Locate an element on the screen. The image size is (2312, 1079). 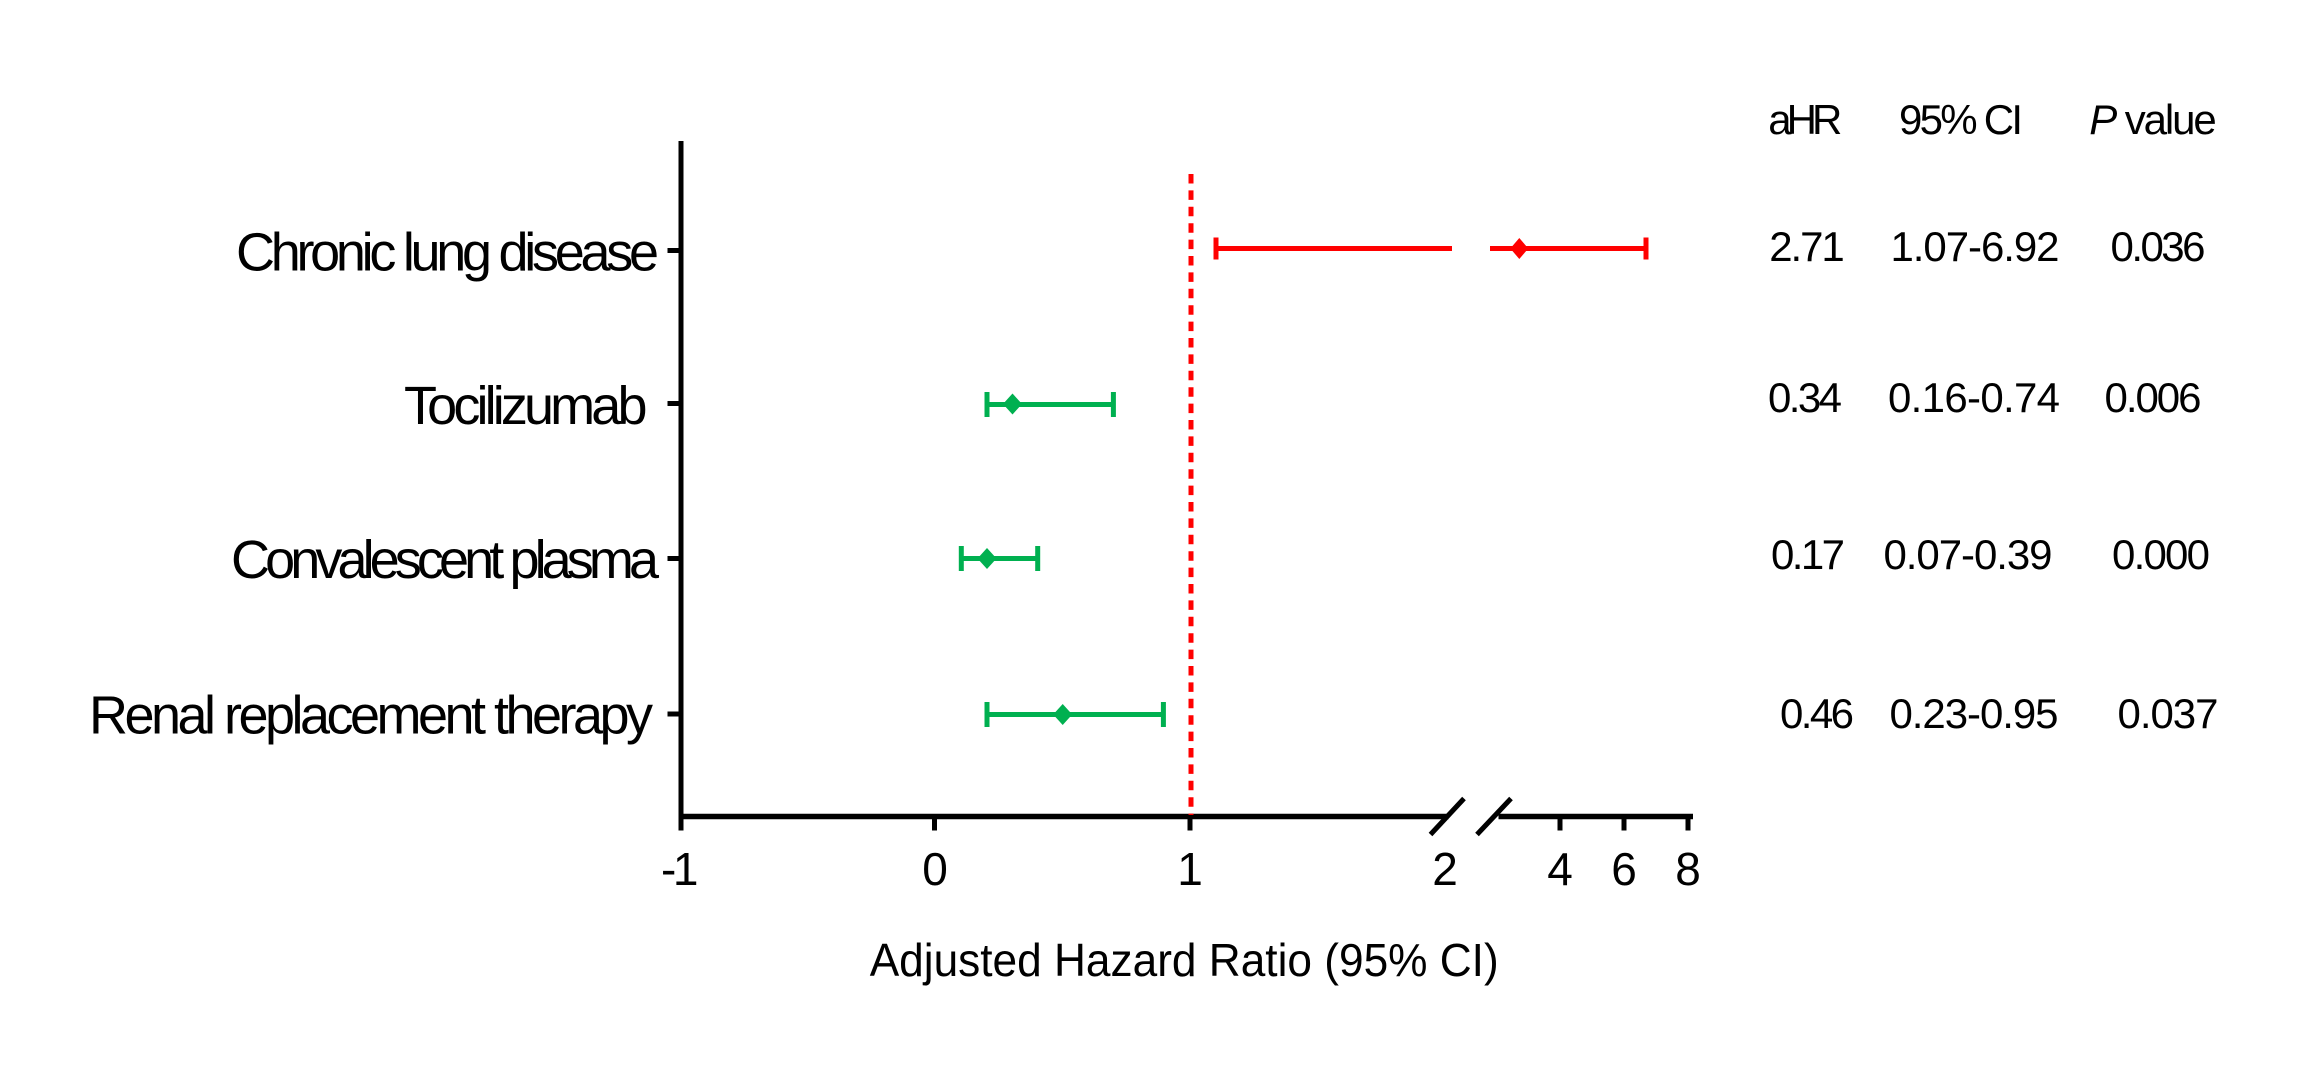
svg-text: 0.34 is located at coordinates (1805, 397).